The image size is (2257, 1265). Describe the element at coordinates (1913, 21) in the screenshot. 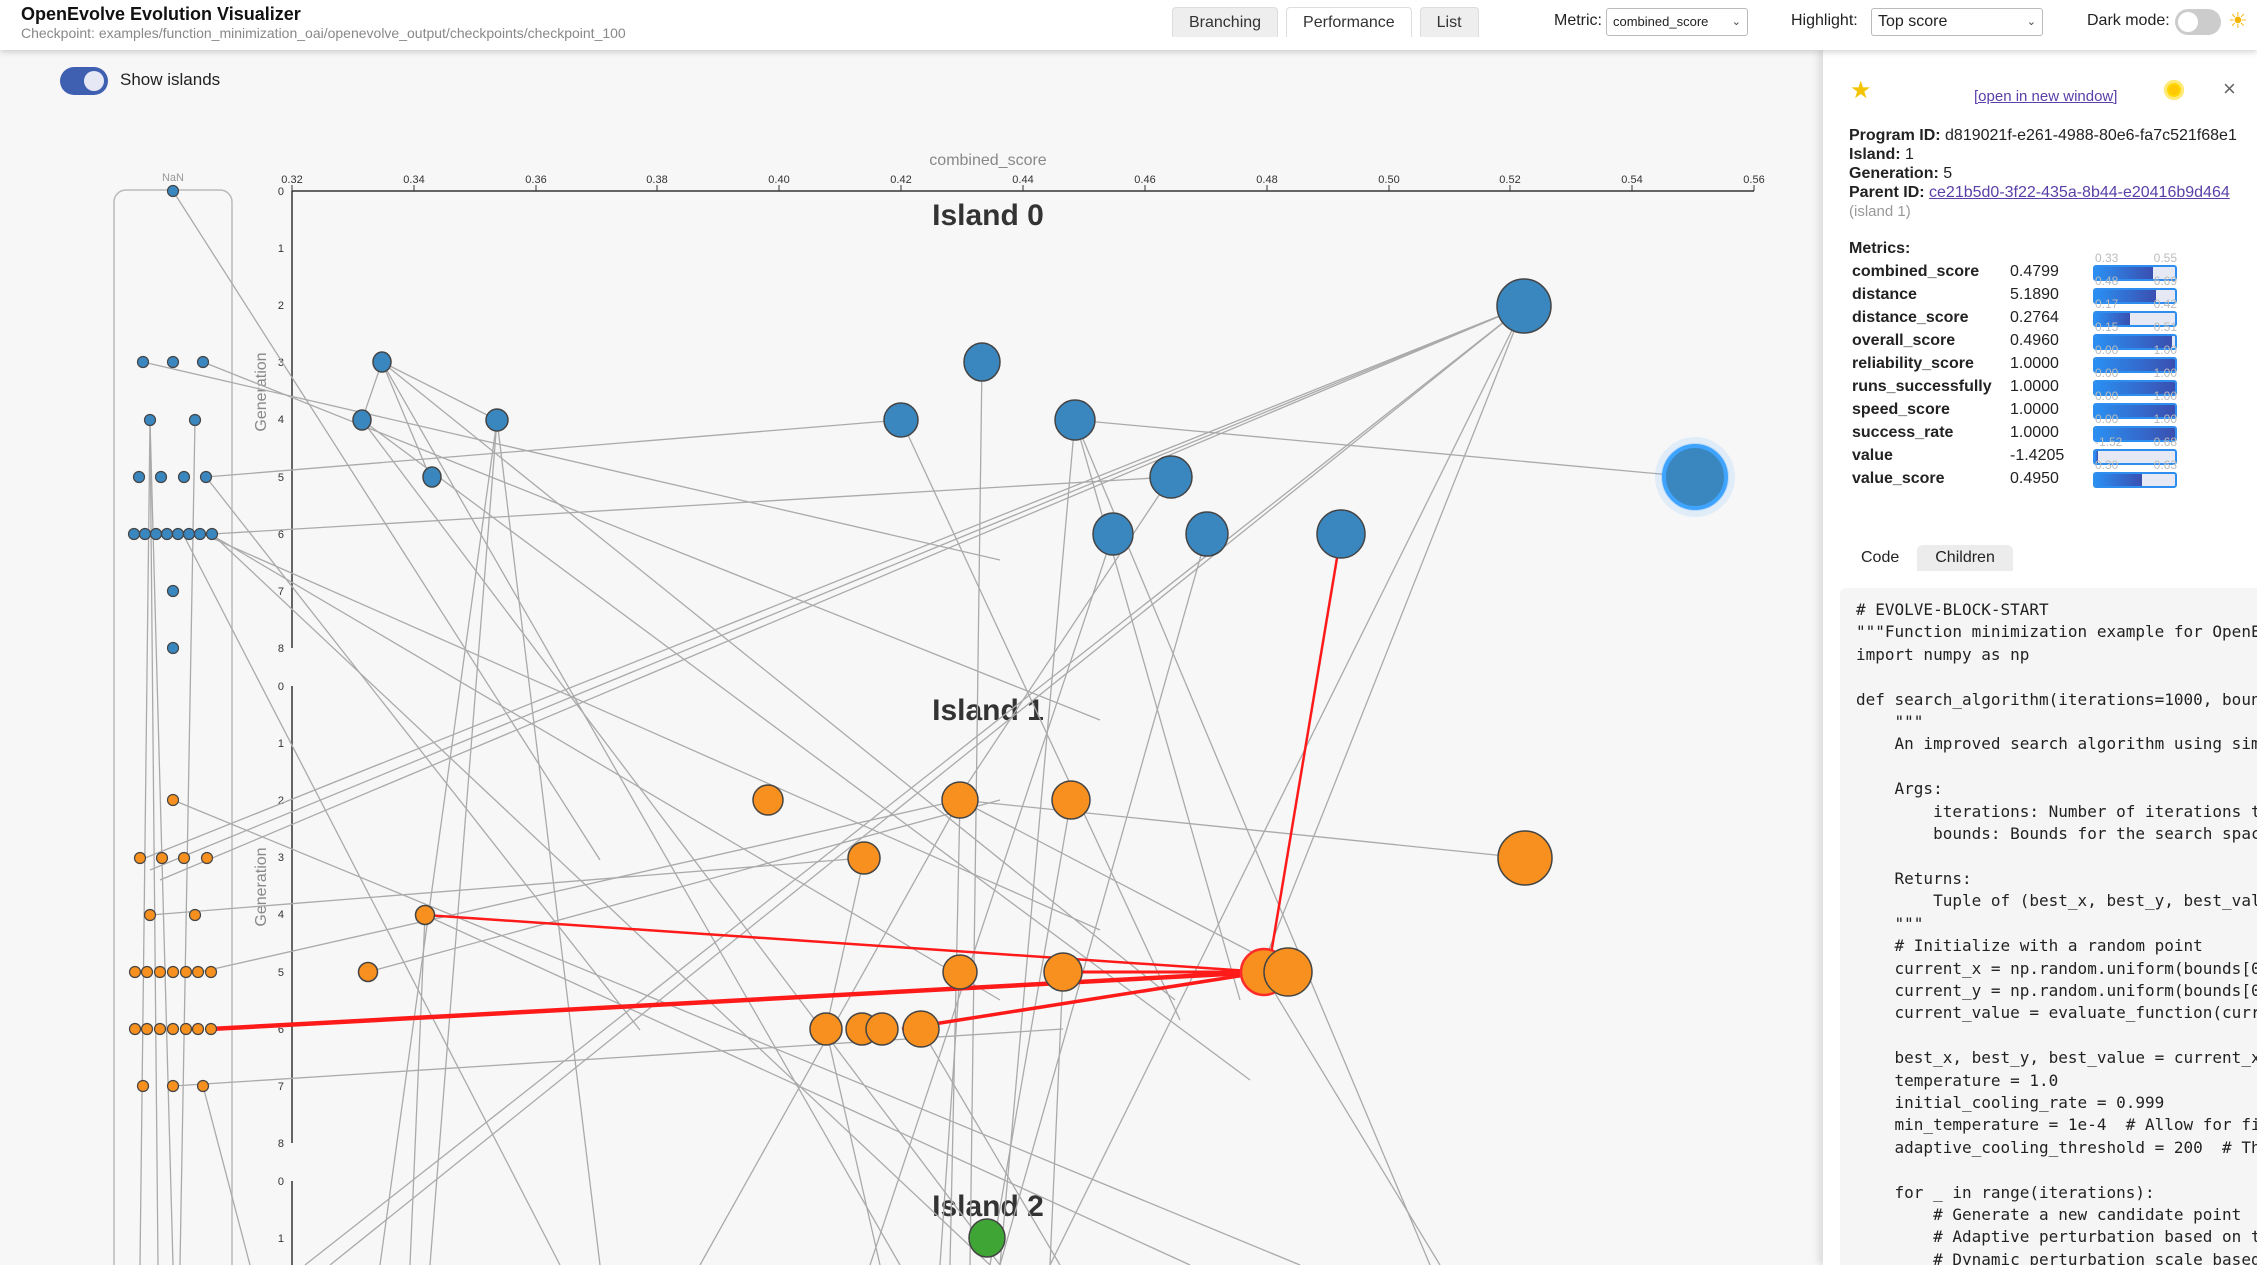

I see `highlight-select-value: Top score` at that location.